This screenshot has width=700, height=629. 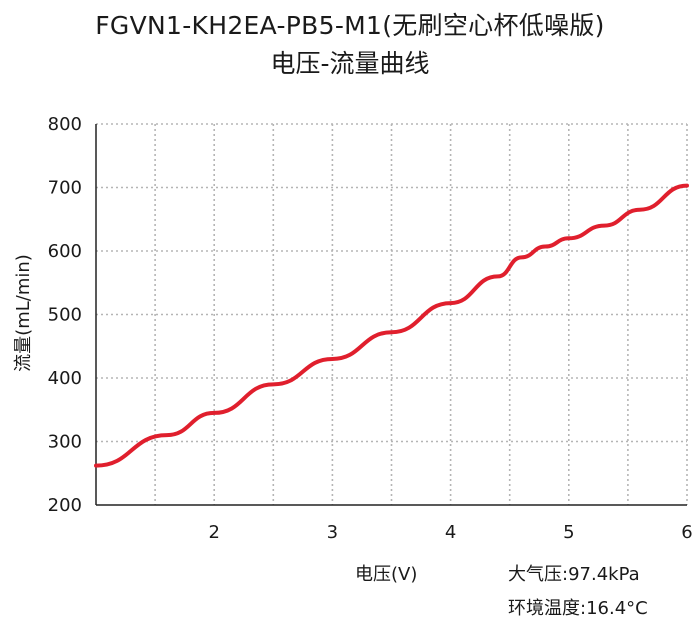 What do you see at coordinates (65, 378) in the screenshot?
I see `y-tick-label: 400` at bounding box center [65, 378].